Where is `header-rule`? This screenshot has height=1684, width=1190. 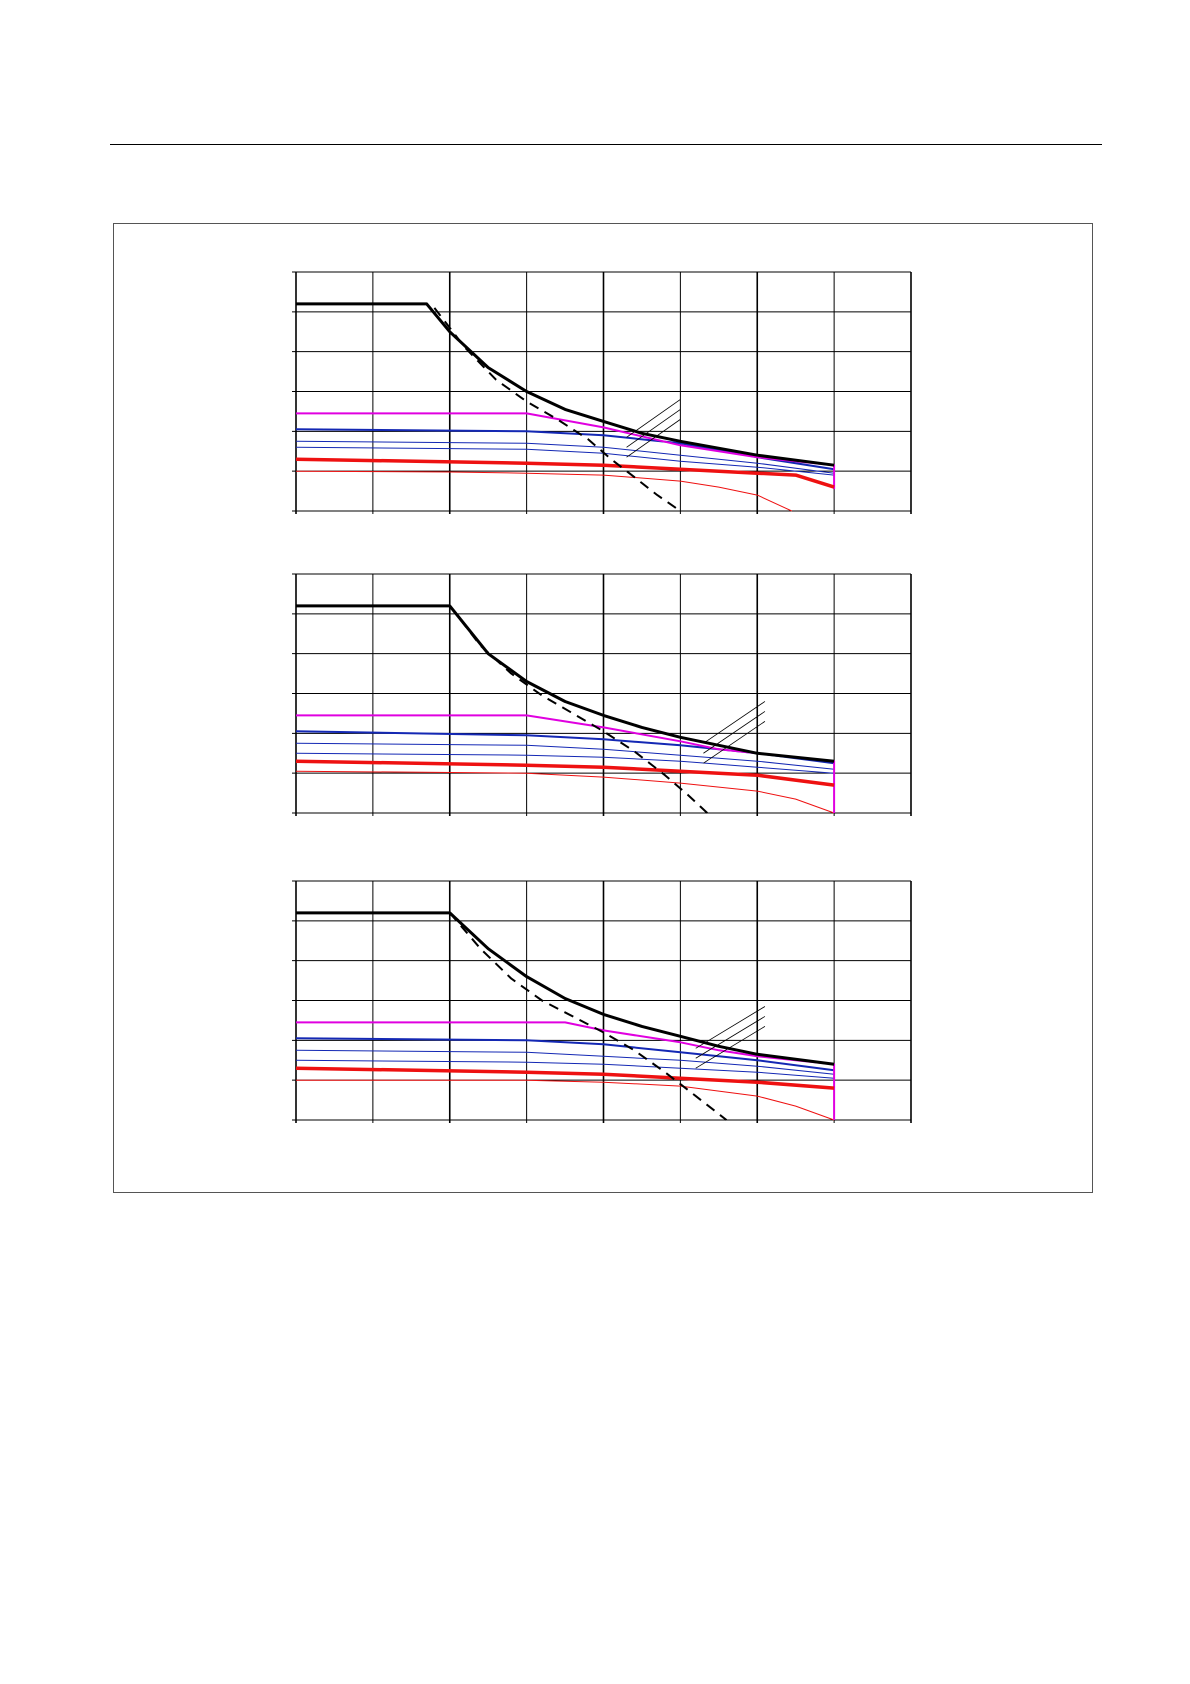
header-rule is located at coordinates (606, 144).